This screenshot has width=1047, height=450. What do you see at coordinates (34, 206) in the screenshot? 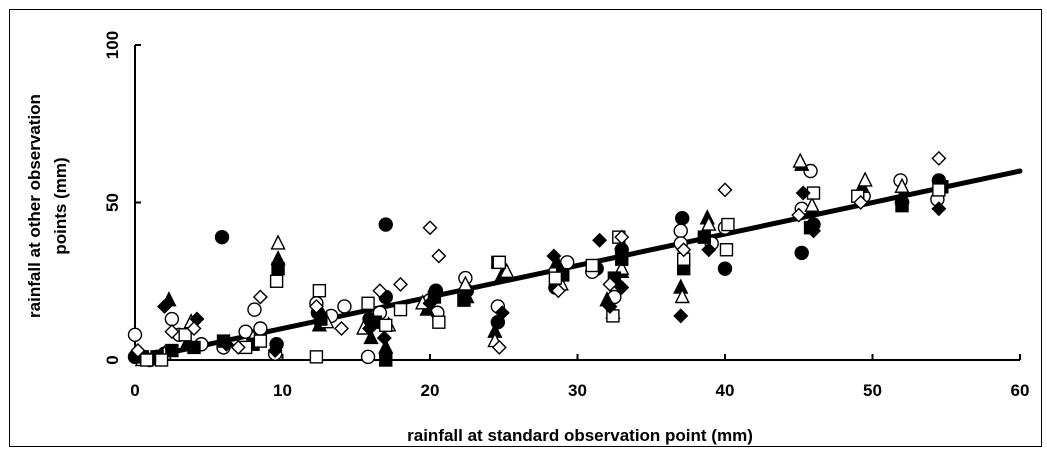
I see `y-axis-title-line-1: rainfall at other observation` at bounding box center [34, 206].